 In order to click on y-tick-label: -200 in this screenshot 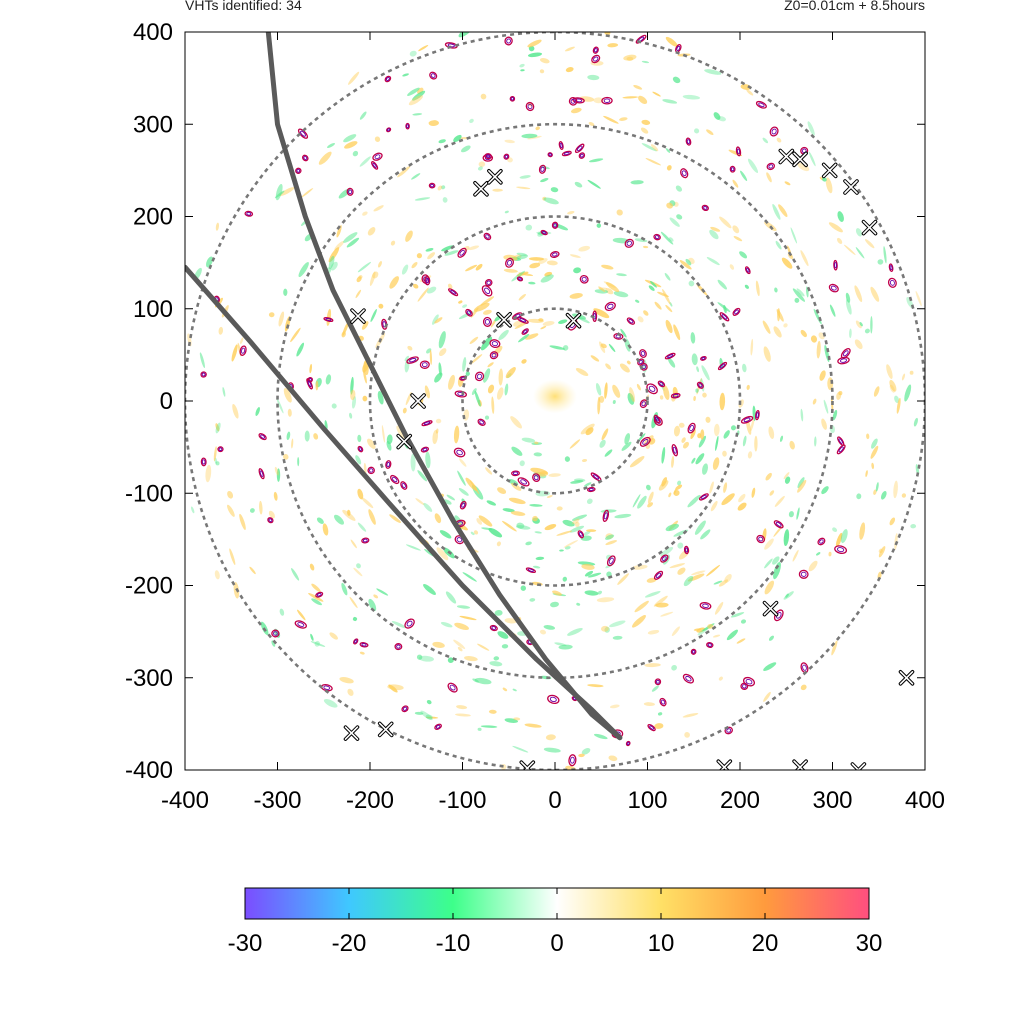, I will do `click(149, 586)`.